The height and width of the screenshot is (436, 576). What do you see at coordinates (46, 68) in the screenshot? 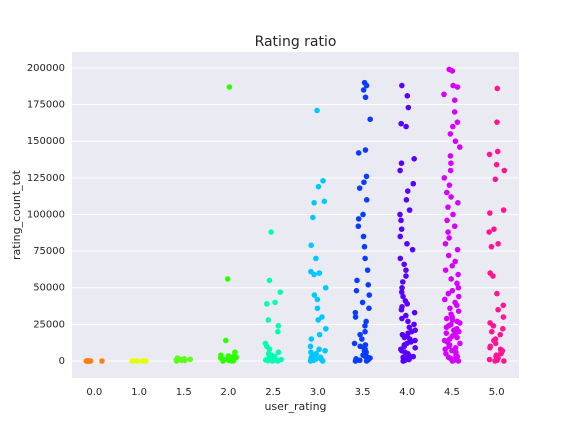
I see `y-tick-label: 200000` at bounding box center [46, 68].